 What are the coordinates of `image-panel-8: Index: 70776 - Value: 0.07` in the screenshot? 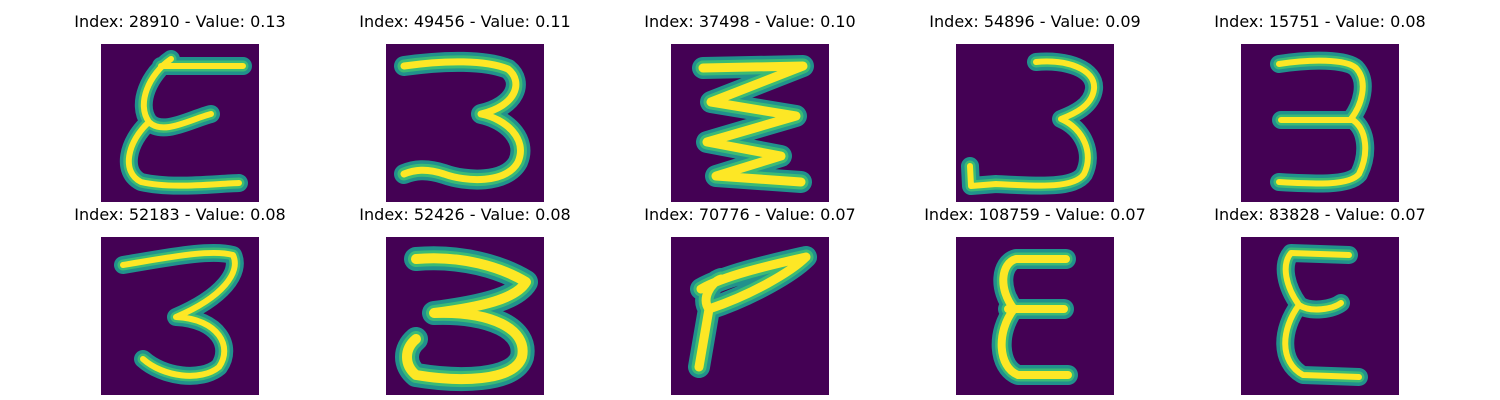 It's located at (750, 299).